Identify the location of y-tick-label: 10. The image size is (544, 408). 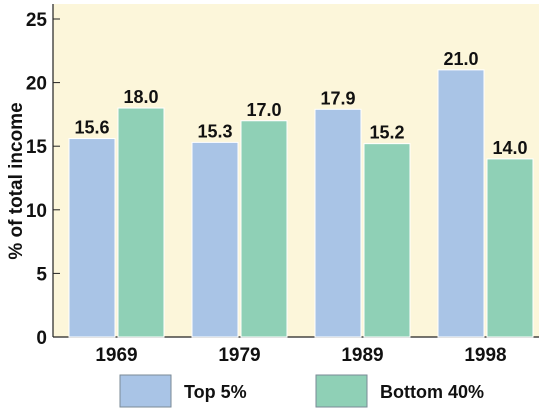
(36, 211).